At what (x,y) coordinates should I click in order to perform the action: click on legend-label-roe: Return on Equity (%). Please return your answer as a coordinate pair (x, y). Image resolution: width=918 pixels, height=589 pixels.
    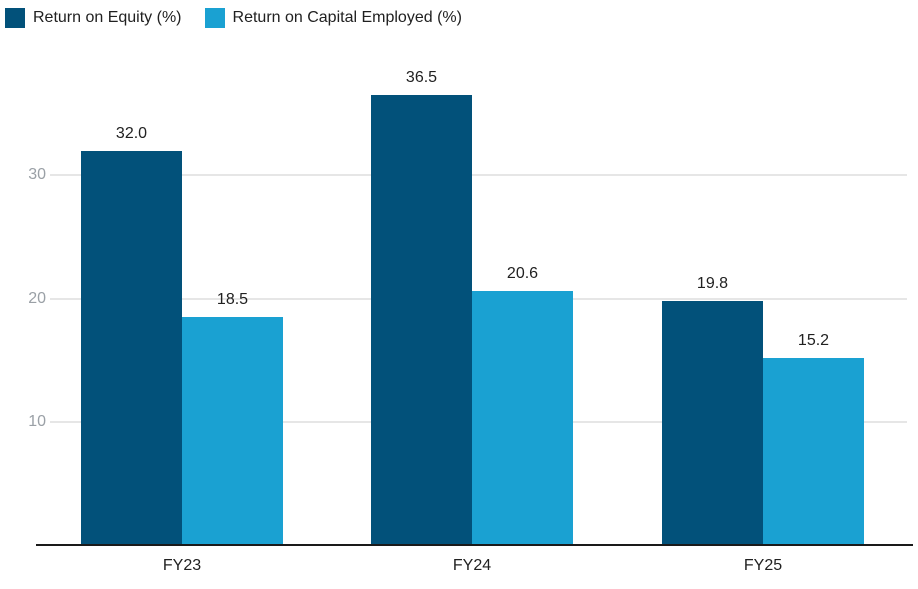
    Looking at the image, I should click on (107, 17).